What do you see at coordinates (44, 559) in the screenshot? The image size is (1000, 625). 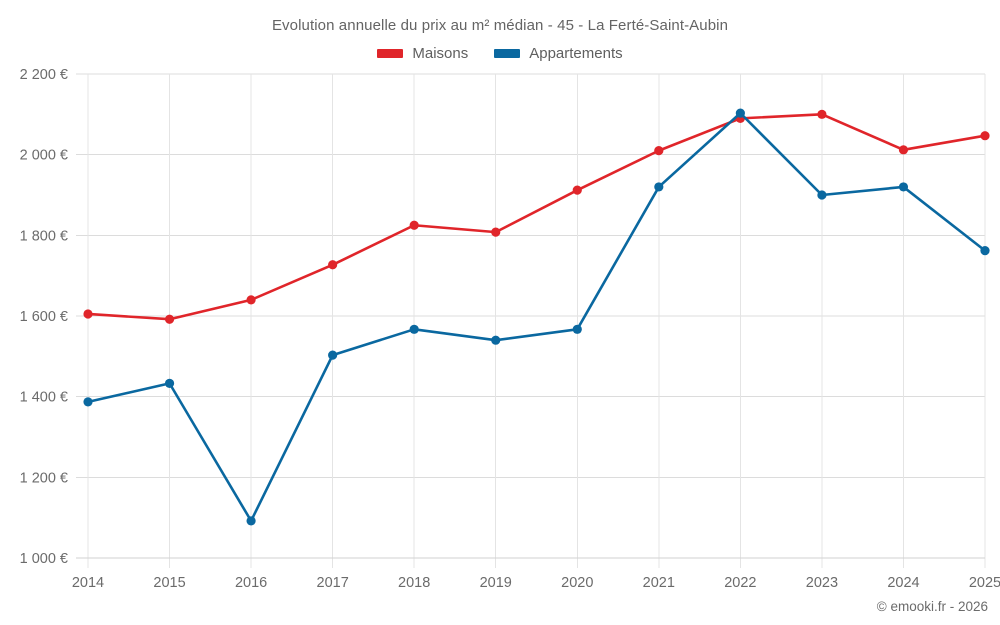 I see `y-tick-label: 1 000 €` at bounding box center [44, 559].